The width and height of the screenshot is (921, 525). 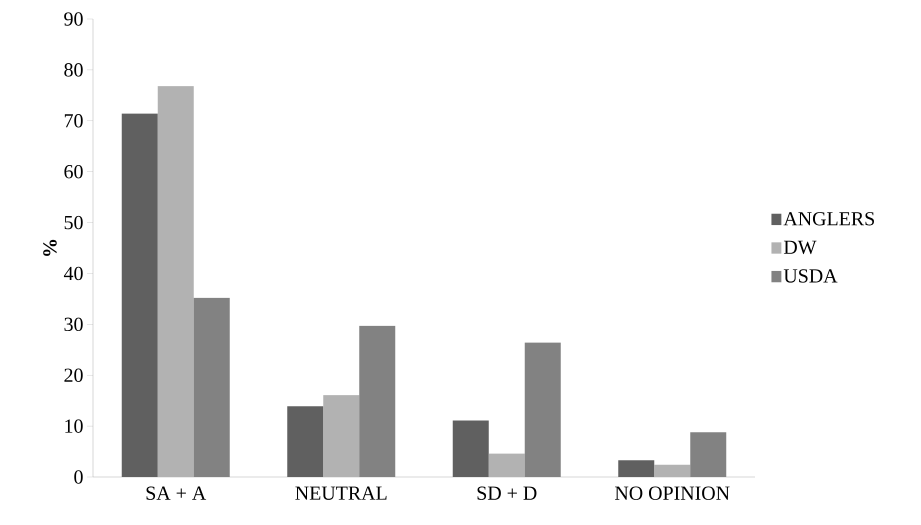 What do you see at coordinates (829, 219) in the screenshot?
I see `legend-label: ANGLERS` at bounding box center [829, 219].